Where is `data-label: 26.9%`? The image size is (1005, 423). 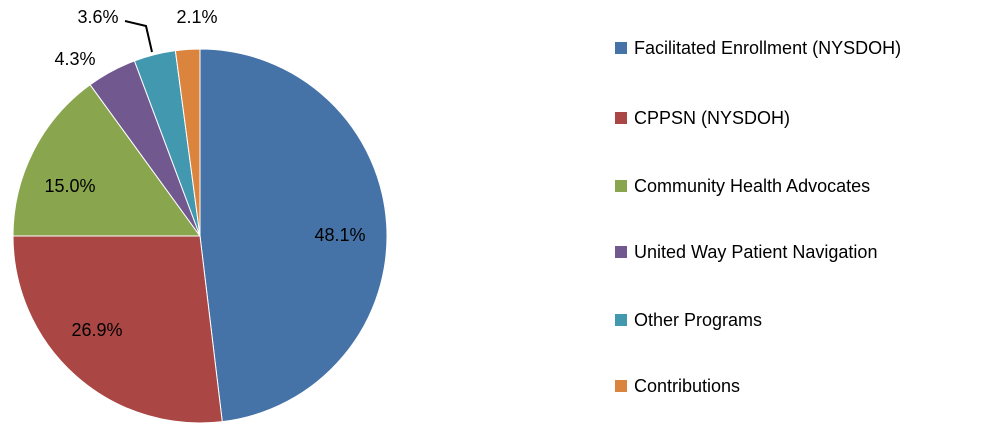
data-label: 26.9% is located at coordinates (96, 330).